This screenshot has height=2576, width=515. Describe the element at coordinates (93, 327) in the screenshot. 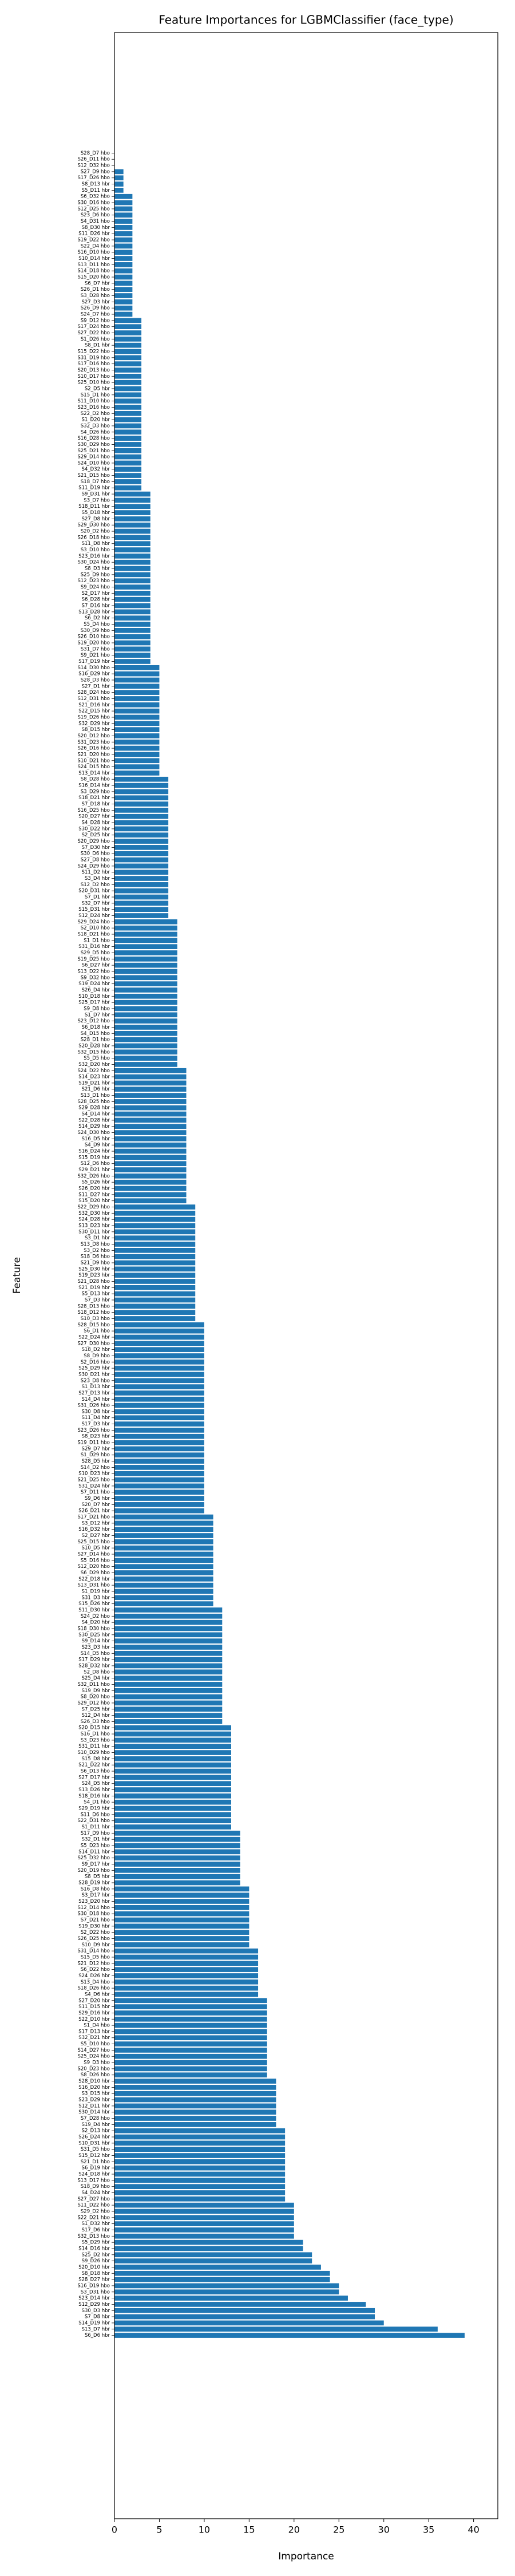

I see `y-tick-label: S17_D24 hbo` at that location.